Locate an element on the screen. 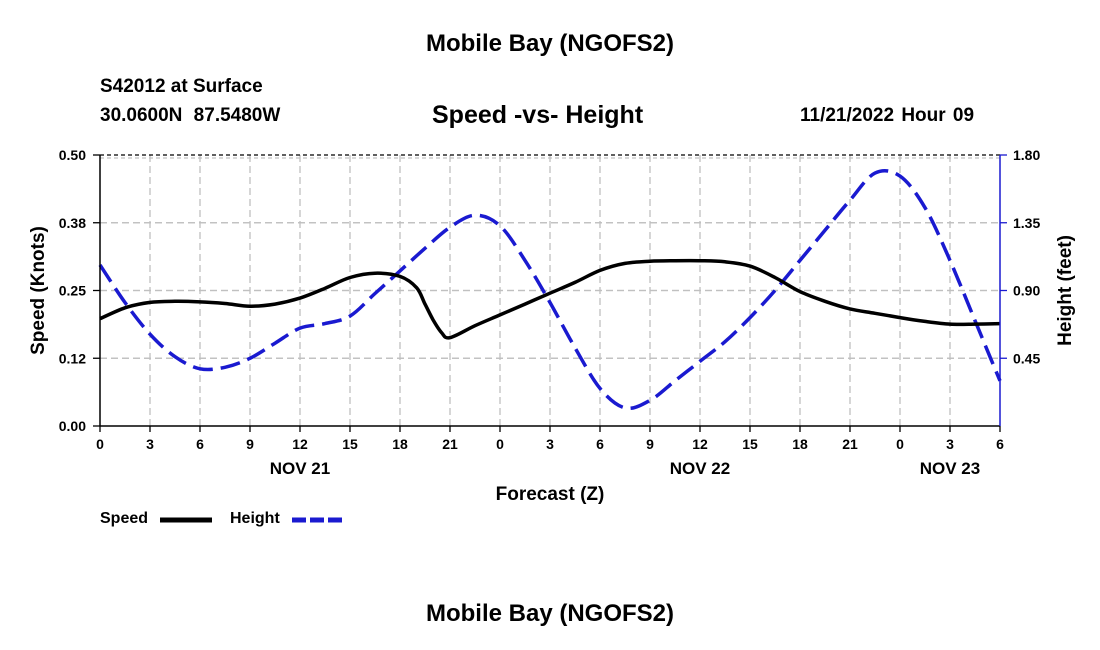 The width and height of the screenshot is (1100, 650). station-label: S42012 at Surface is located at coordinates (181, 86).